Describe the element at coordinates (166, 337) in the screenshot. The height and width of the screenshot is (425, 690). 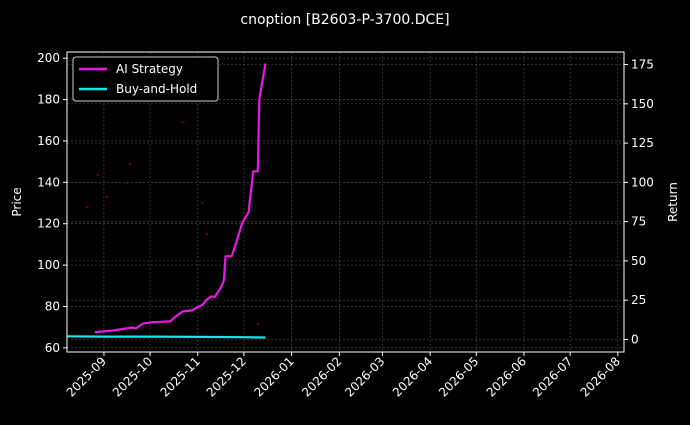
I see `series-line-buy-and-hold` at that location.